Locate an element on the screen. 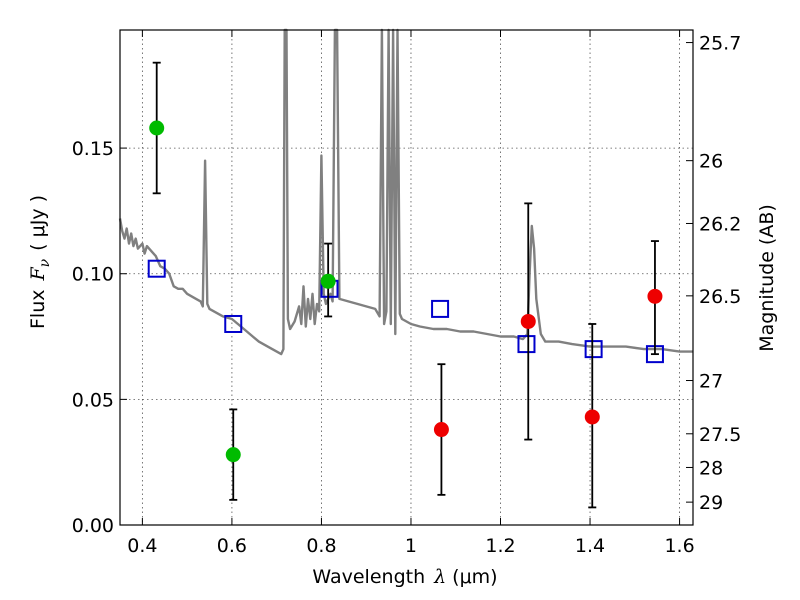 The height and width of the screenshot is (600, 800). y-tick-label: 0.15 is located at coordinates (93, 149).